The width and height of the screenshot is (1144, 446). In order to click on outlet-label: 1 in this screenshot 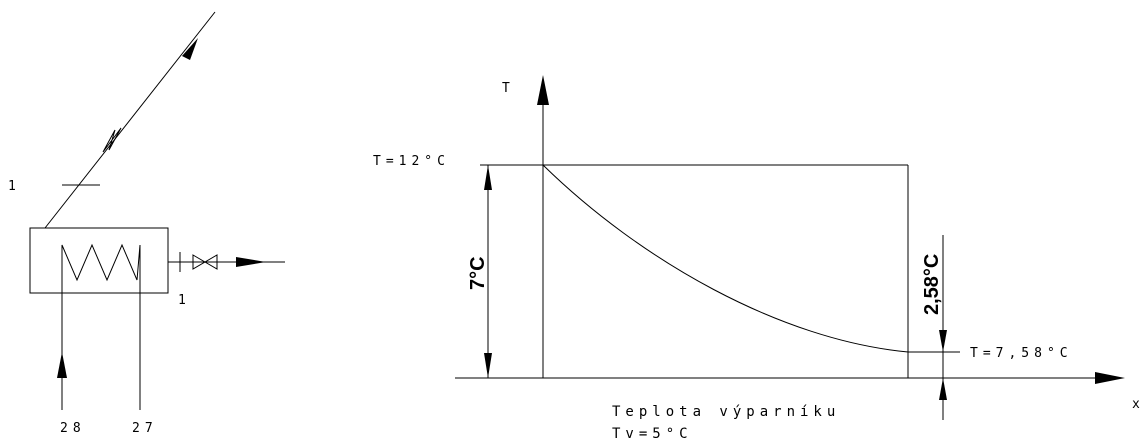, I will do `click(182, 300)`.